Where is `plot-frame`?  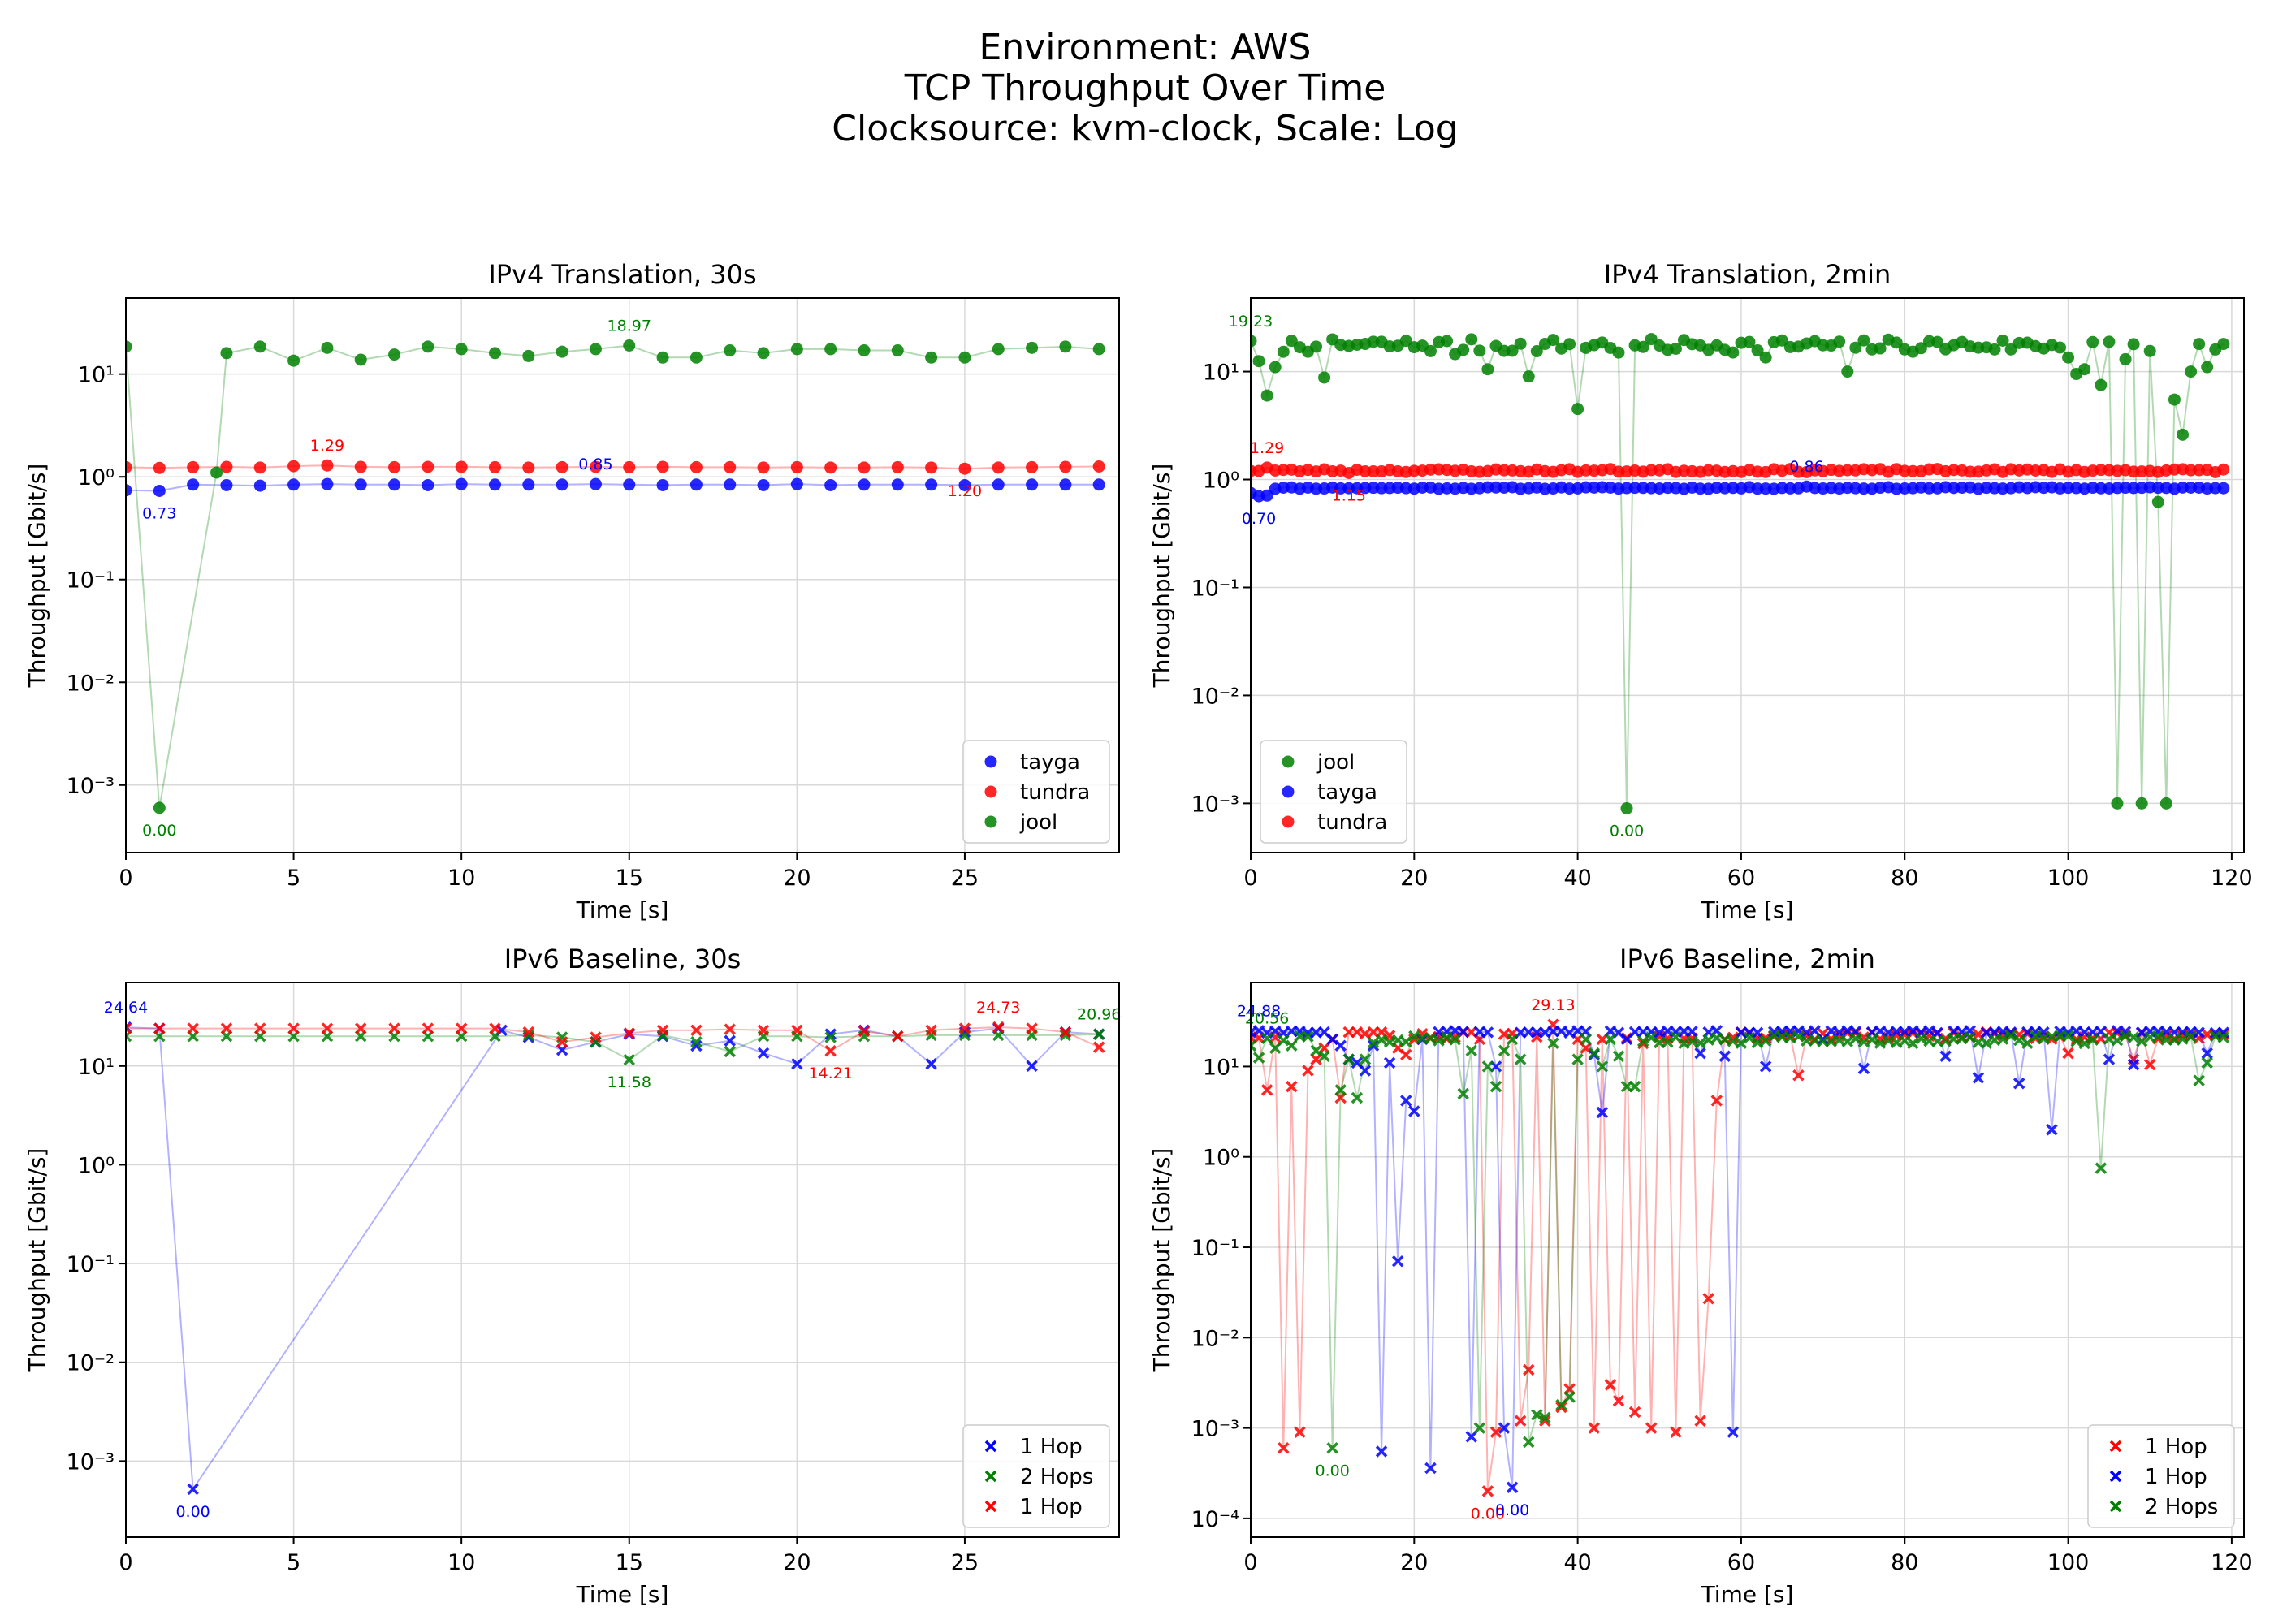 plot-frame is located at coordinates (622, 575).